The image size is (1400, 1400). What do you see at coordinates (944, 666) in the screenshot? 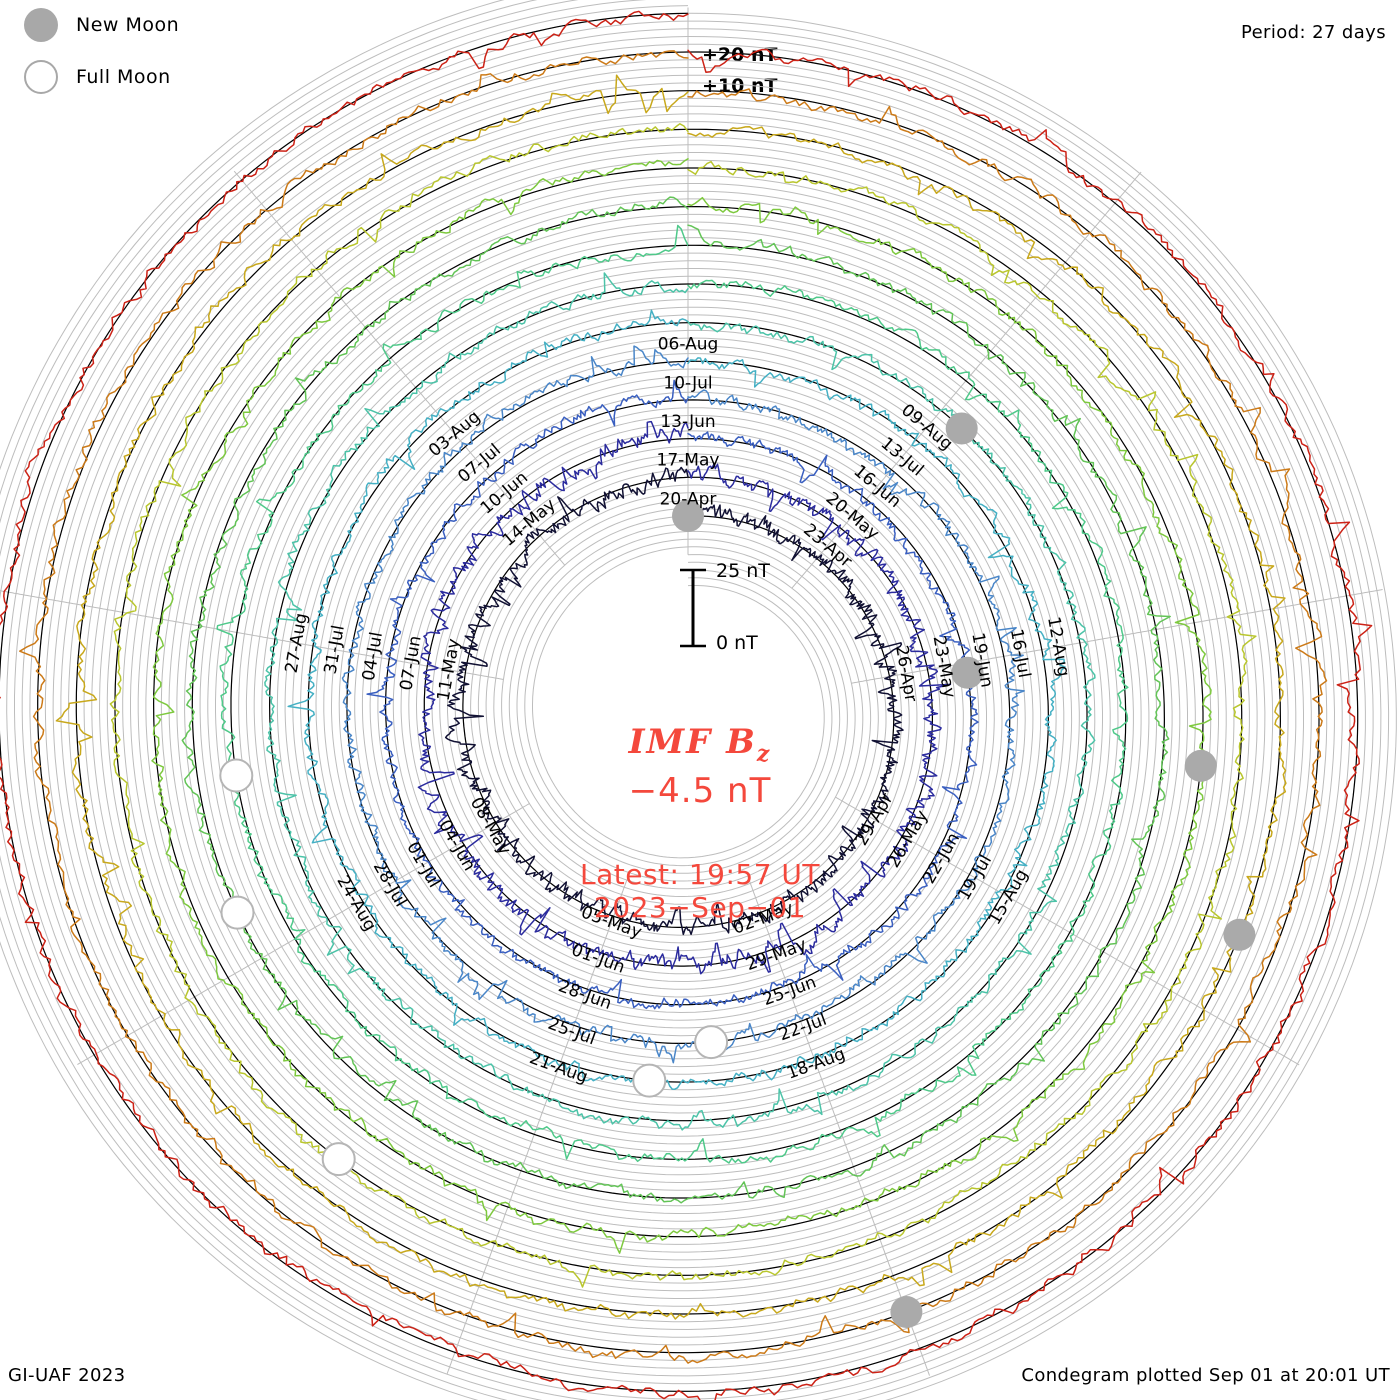
I see `date-label: 23-May` at bounding box center [944, 666].